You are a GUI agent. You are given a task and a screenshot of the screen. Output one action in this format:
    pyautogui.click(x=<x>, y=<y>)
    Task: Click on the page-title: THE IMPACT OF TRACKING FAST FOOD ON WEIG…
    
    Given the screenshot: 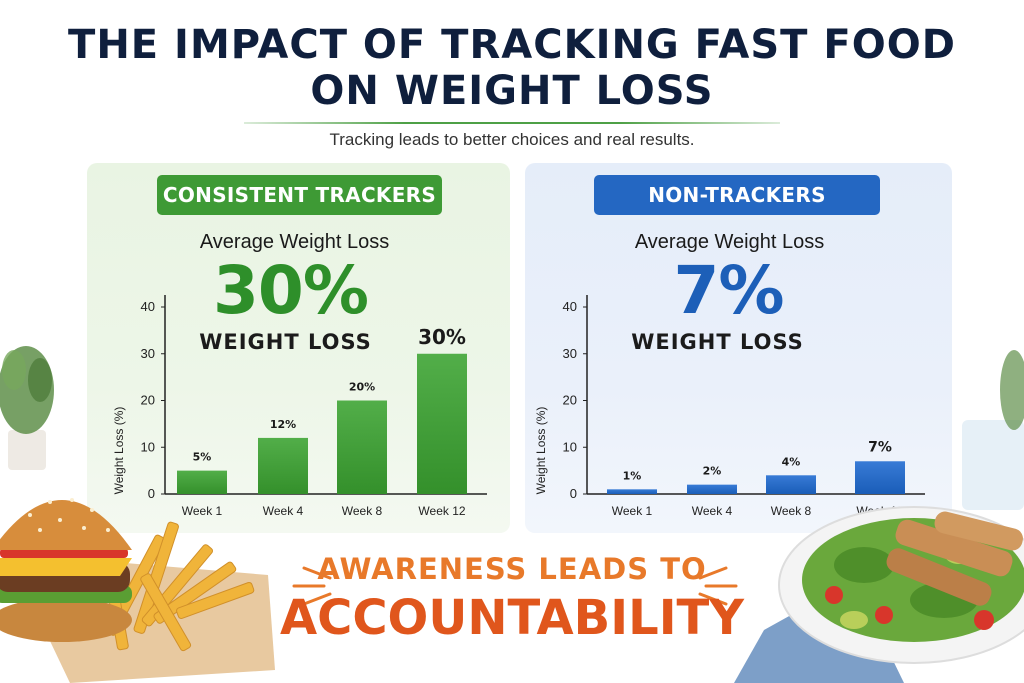 What is the action you would take?
    pyautogui.click(x=512, y=68)
    